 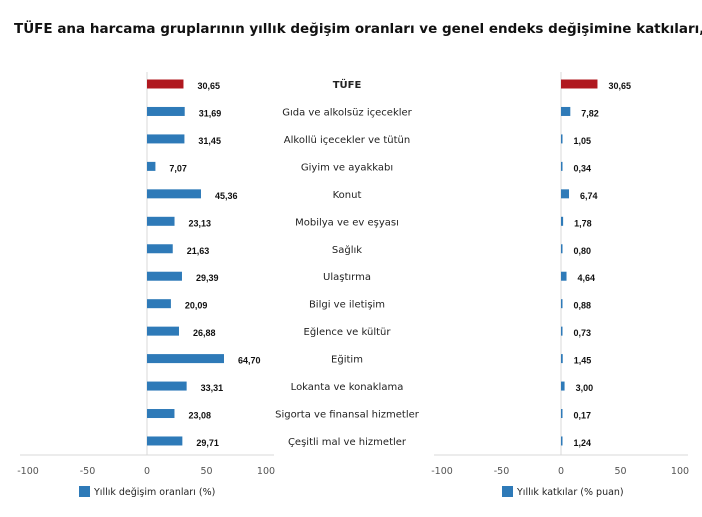 I want to click on data-label: 1,05, so click(x=583, y=141).